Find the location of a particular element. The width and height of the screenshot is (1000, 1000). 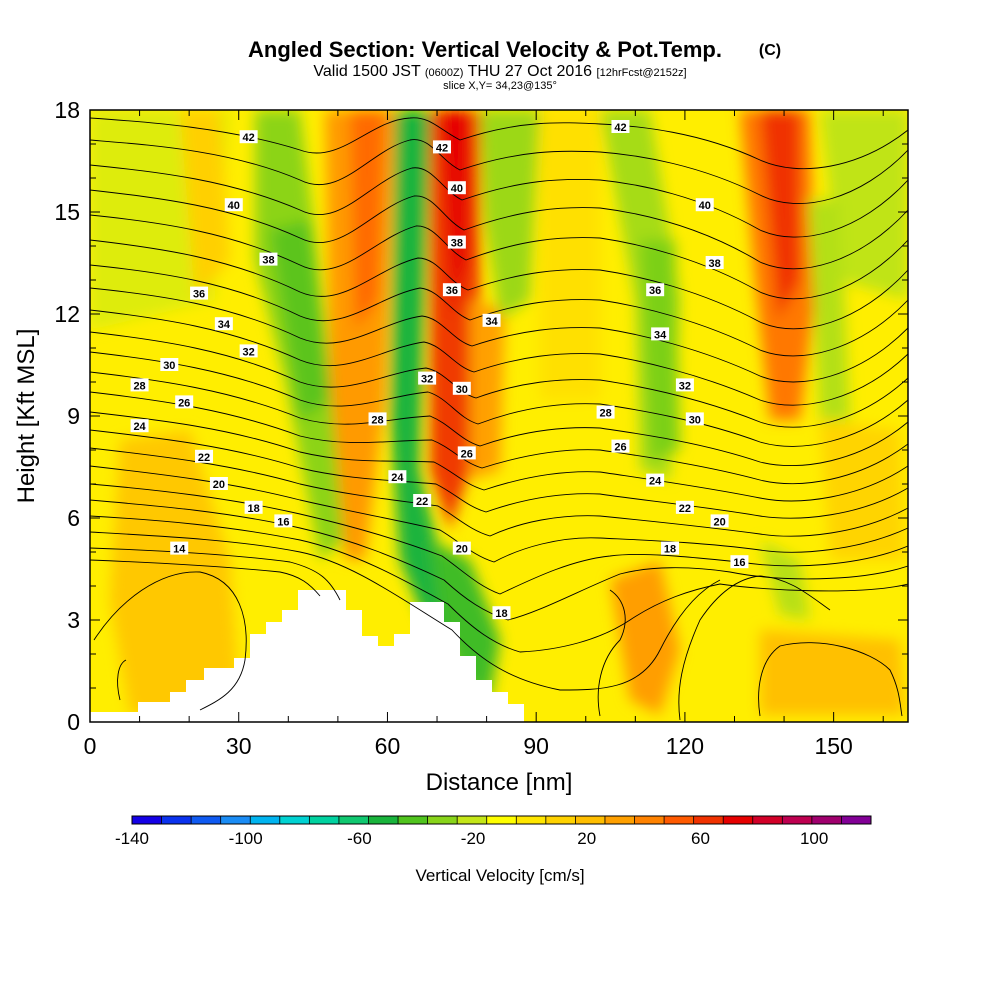

contour-label: 22 is located at coordinates (684, 507).